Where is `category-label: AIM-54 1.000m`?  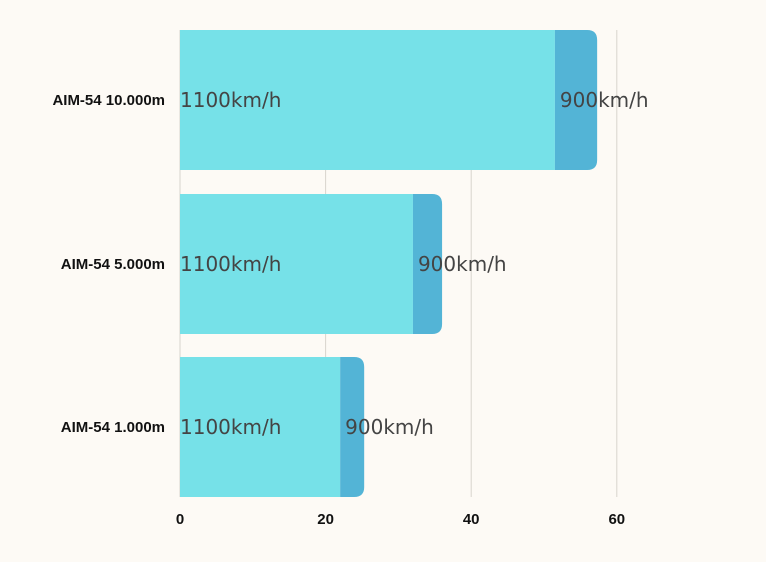 category-label: AIM-54 1.000m is located at coordinates (113, 427).